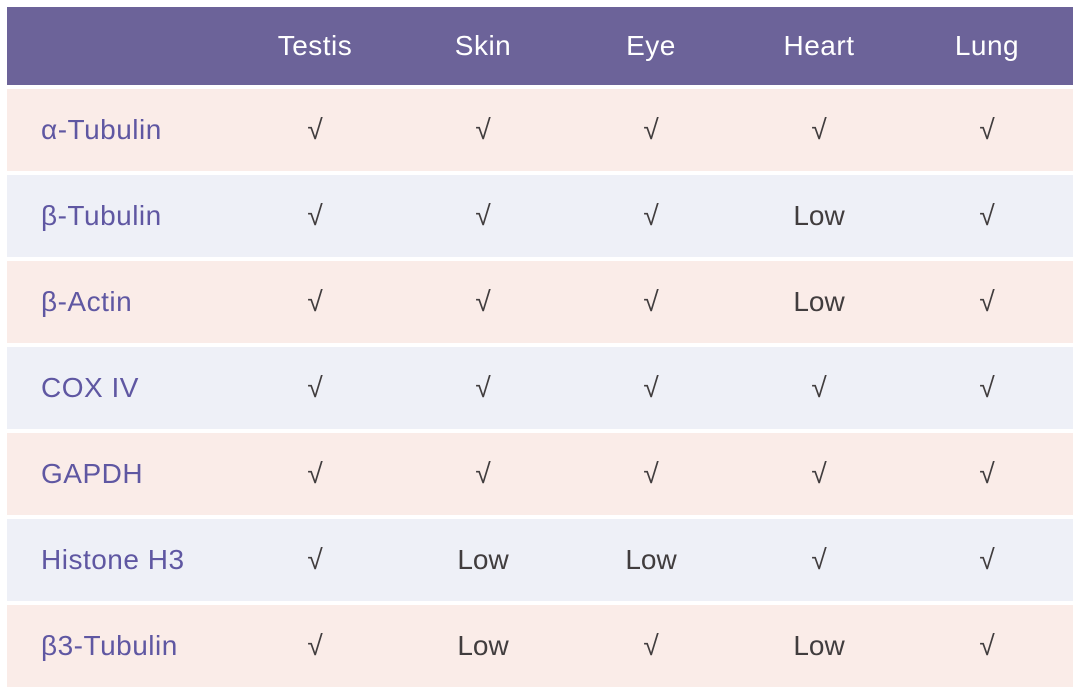 This screenshot has height=691, width=1080. What do you see at coordinates (651, 45) in the screenshot?
I see `column-header-eye: Eye` at bounding box center [651, 45].